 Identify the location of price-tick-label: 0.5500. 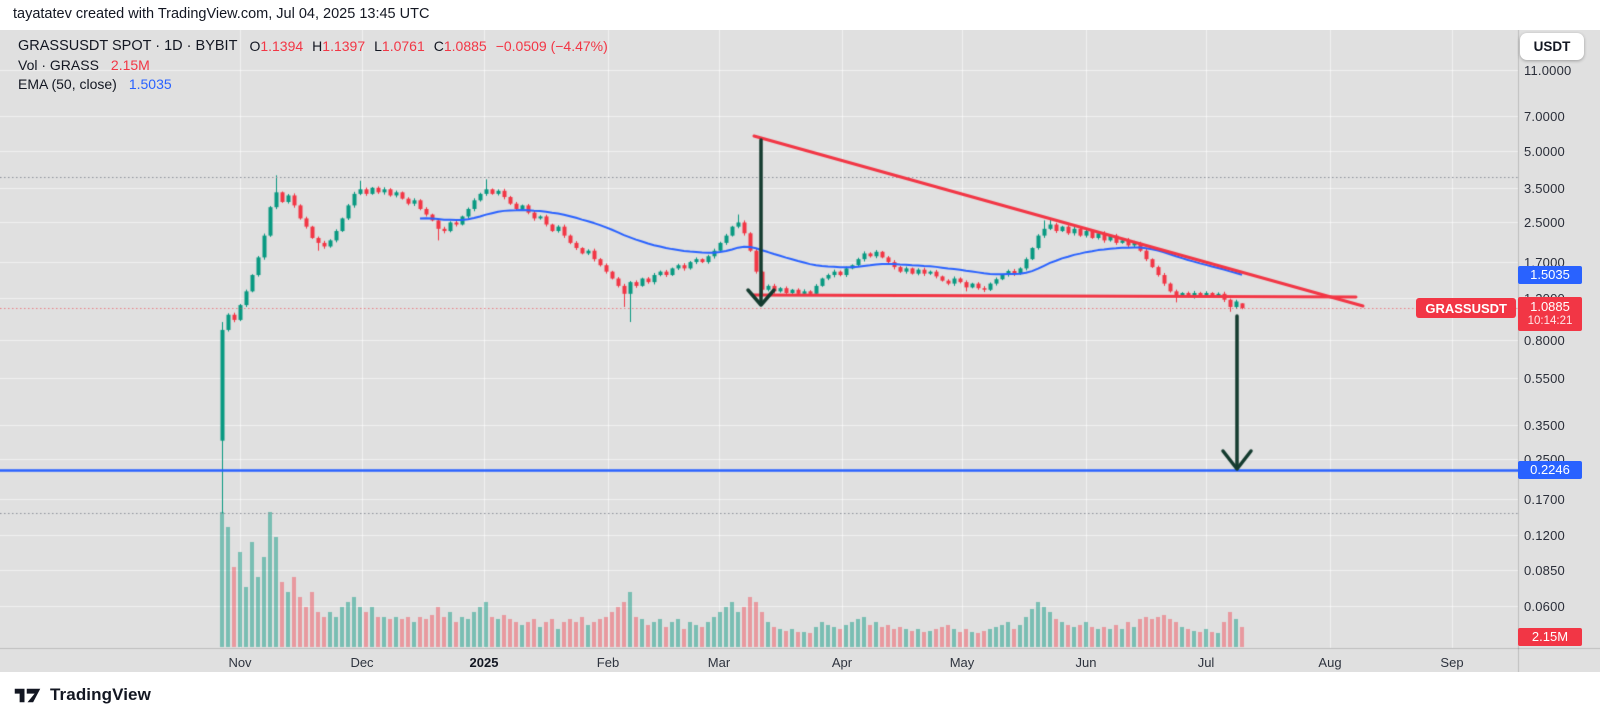
(1544, 379).